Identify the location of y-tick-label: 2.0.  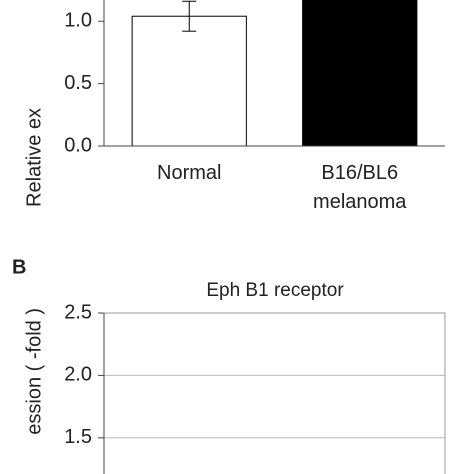
(78, 375).